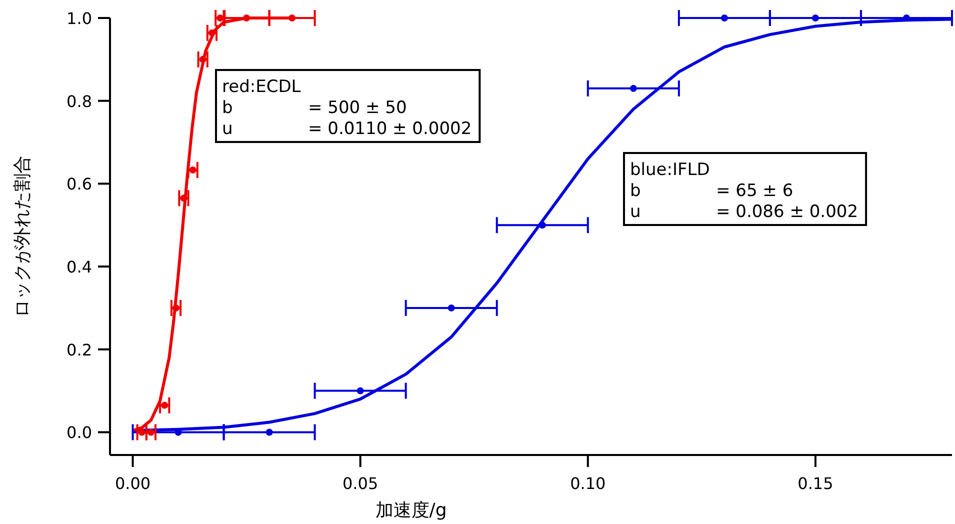  I want to click on y-tick-label: 1.0, so click(79, 18).